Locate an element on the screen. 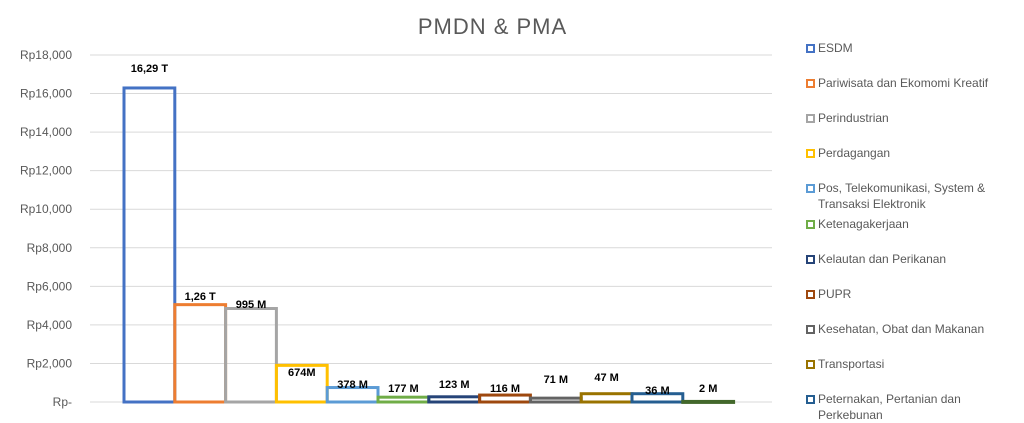 This screenshot has height=423, width=1024. data-label: 177 M is located at coordinates (403, 389).